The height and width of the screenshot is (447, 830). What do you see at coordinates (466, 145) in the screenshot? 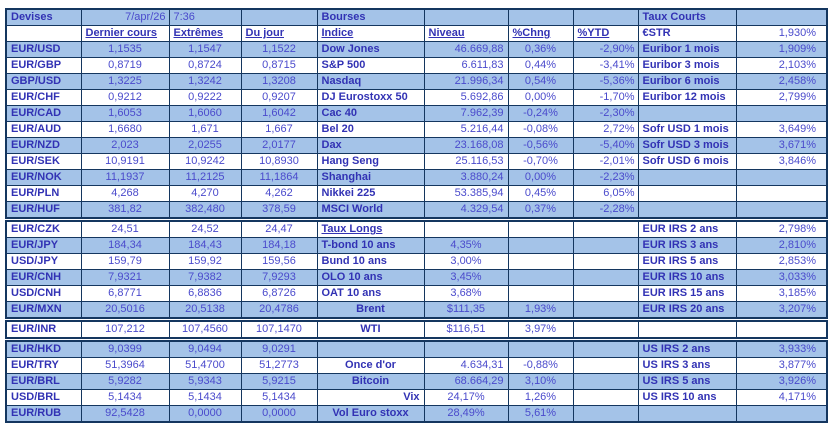
I see `niveau-value: 23.168,08` at bounding box center [466, 145].